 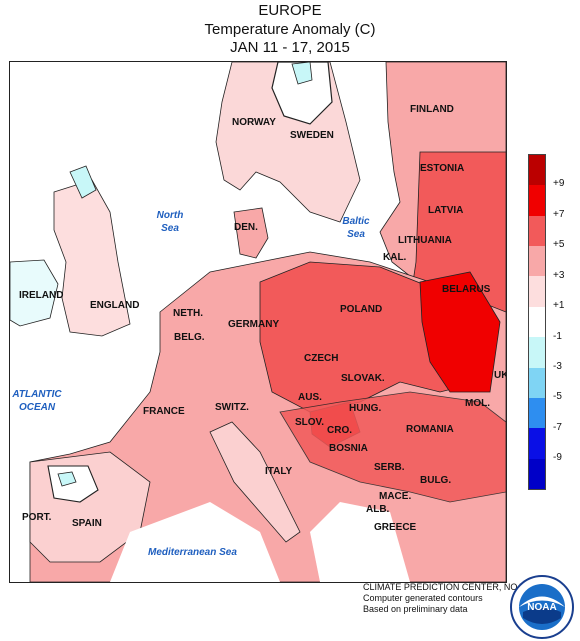 What do you see at coordinates (415, 609) in the screenshot?
I see `credit-line: Based on preliminary data` at bounding box center [415, 609].